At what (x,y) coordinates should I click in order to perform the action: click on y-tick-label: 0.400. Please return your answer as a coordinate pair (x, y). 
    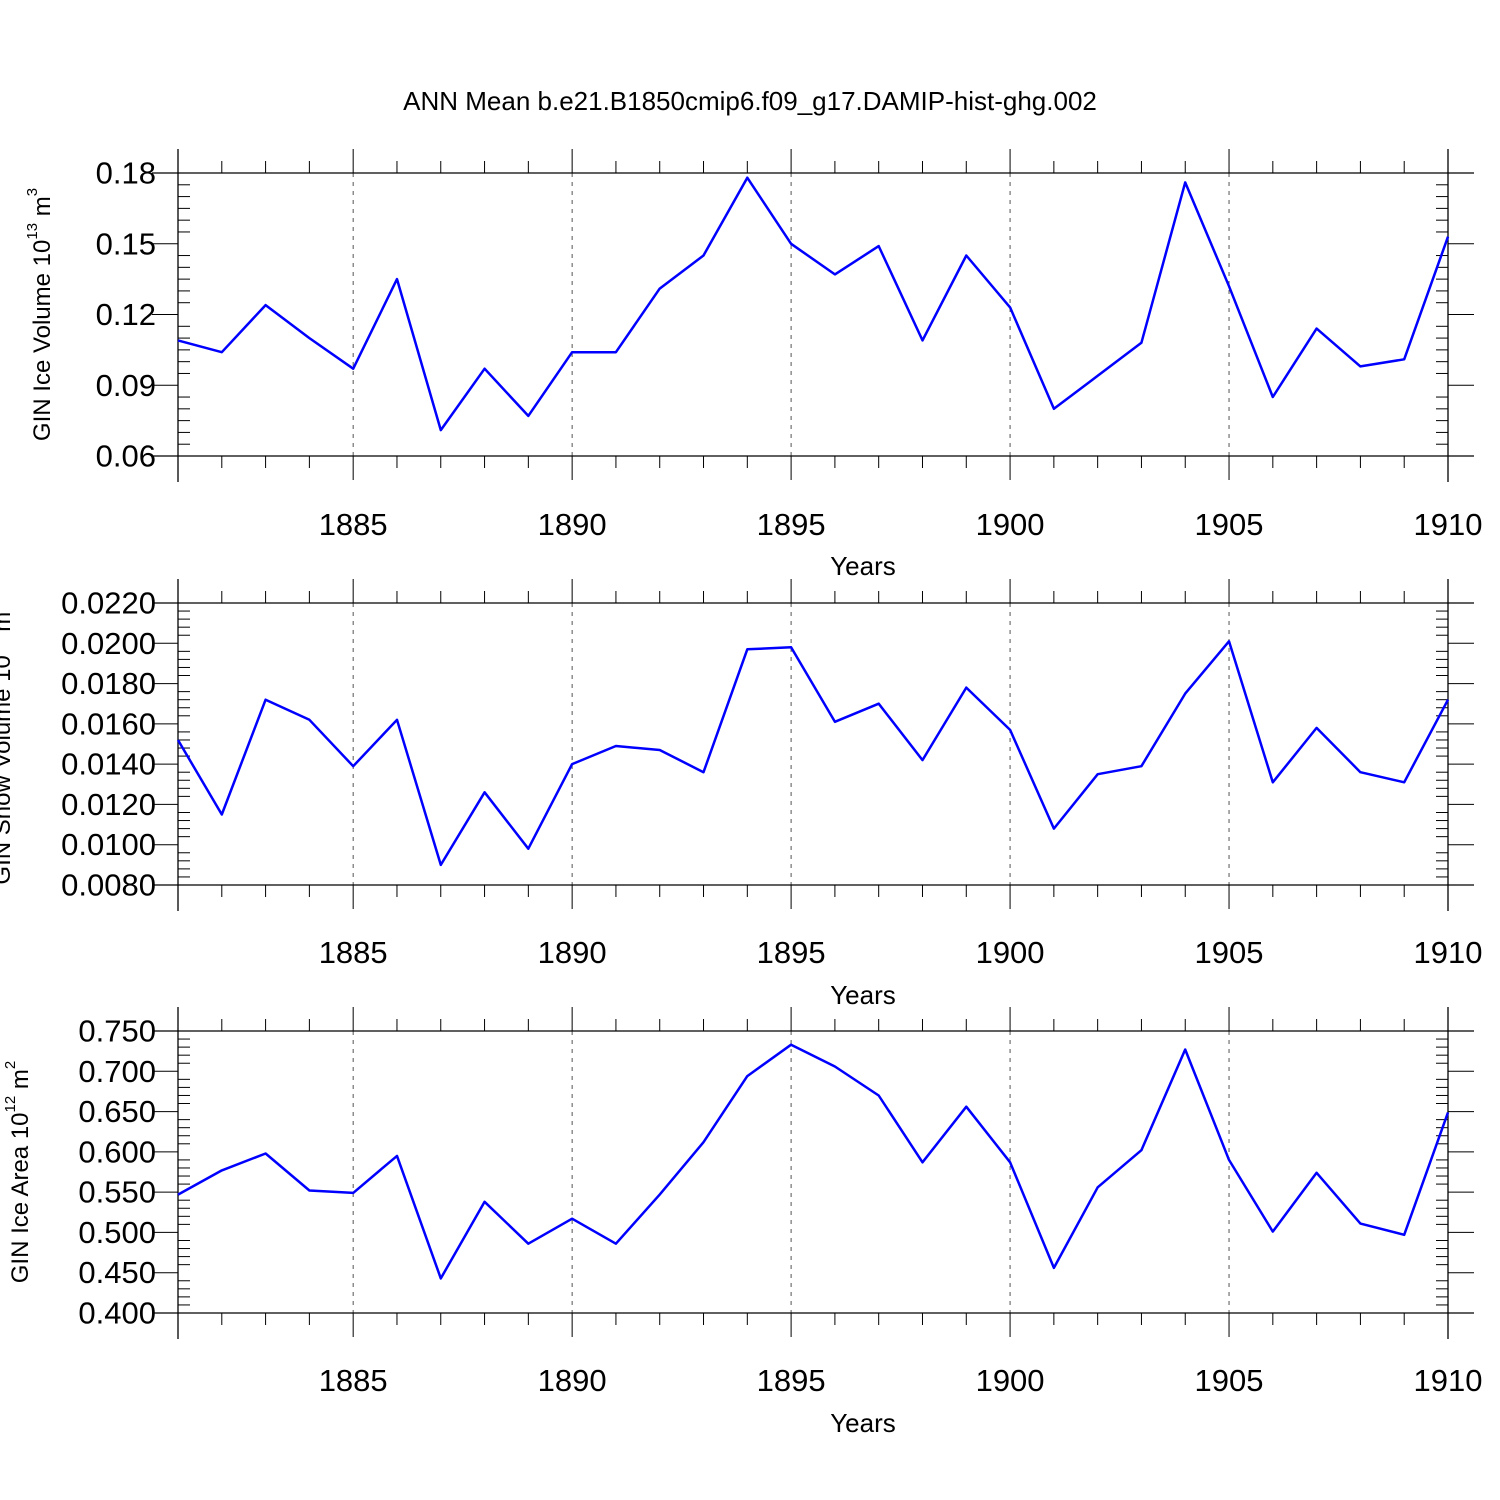
    Looking at the image, I should click on (117, 1313).